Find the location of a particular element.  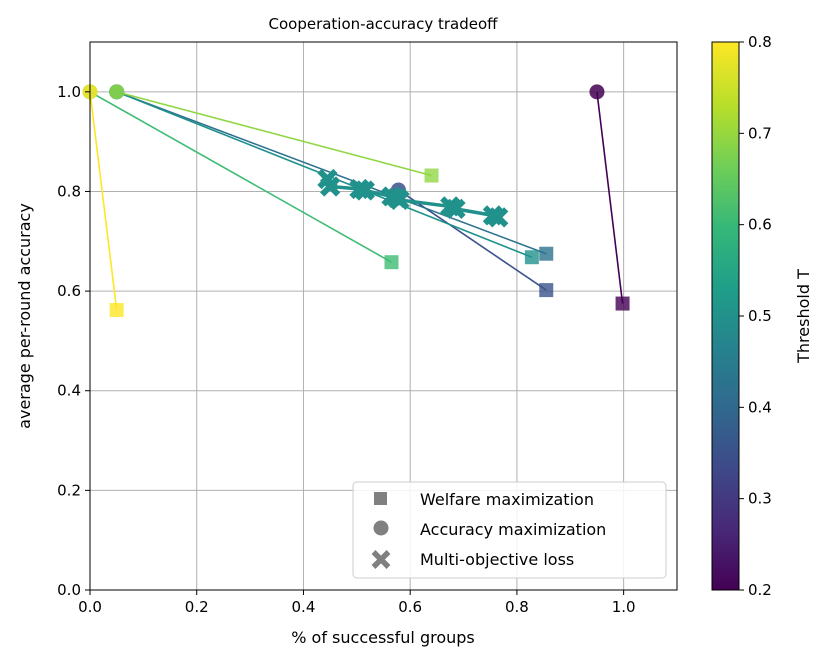

accuracy-marker-t0.7 is located at coordinates (117, 92).